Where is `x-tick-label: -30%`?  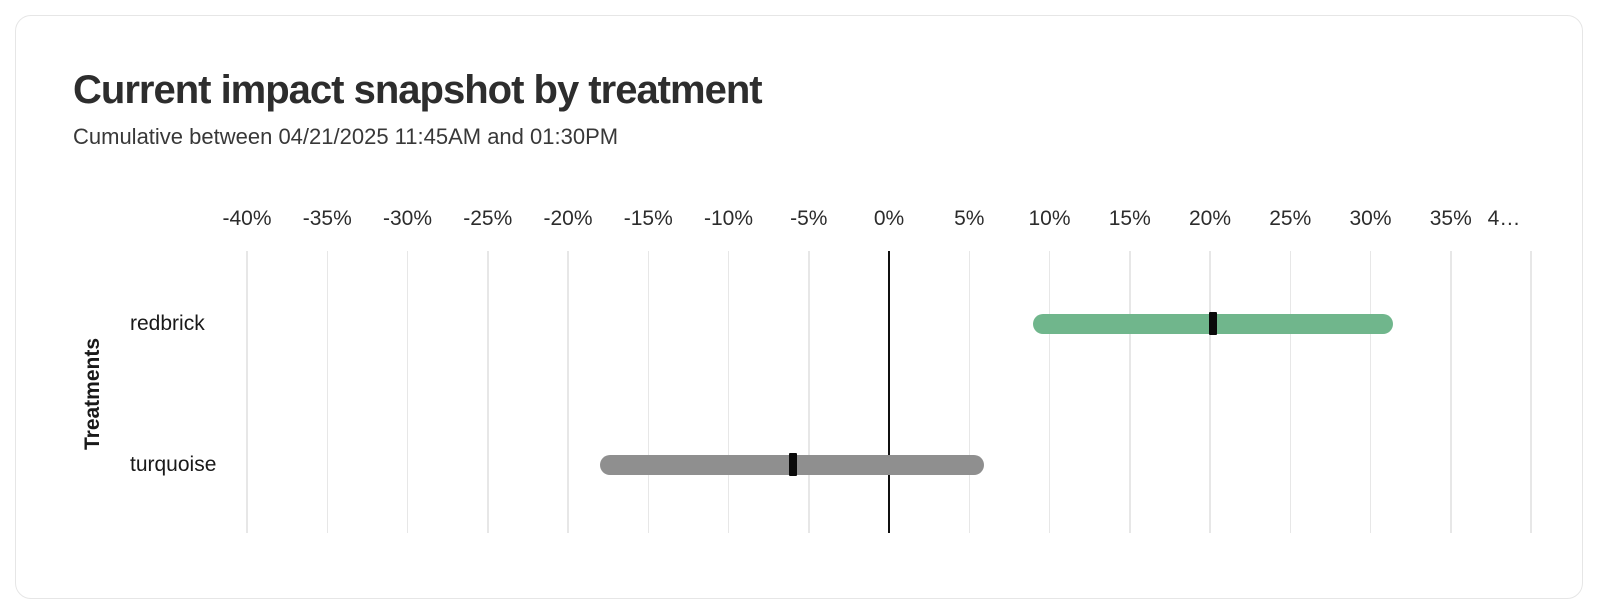
x-tick-label: -30% is located at coordinates (407, 218).